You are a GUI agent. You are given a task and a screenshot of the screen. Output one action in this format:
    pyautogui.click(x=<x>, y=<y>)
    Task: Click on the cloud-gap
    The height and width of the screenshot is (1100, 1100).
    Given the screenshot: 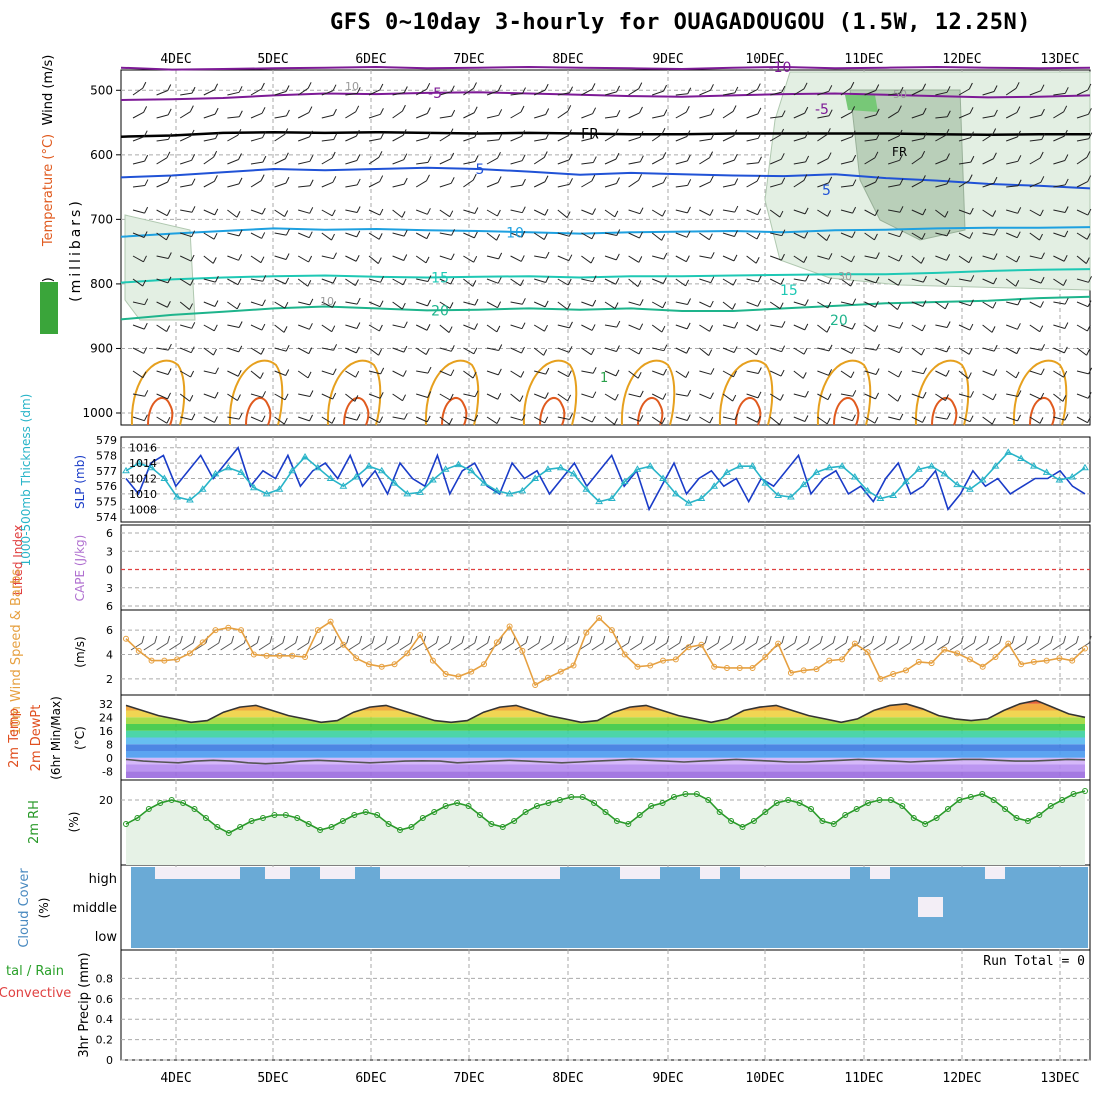 What is the action you would take?
    pyautogui.click(x=795, y=873)
    